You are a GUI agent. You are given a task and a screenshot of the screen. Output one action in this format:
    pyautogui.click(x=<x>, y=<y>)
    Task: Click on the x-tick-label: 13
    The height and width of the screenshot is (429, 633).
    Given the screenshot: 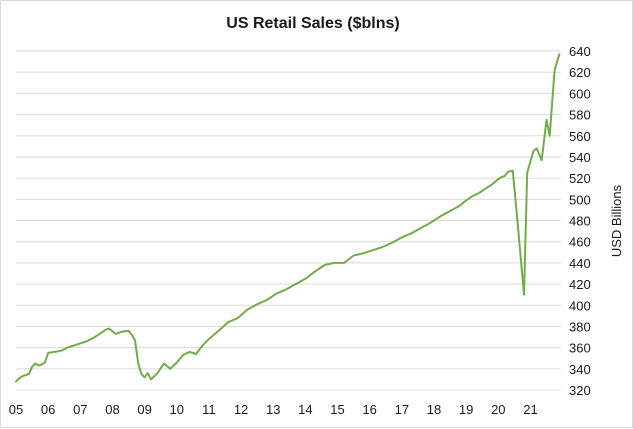 What is the action you would take?
    pyautogui.click(x=273, y=409)
    